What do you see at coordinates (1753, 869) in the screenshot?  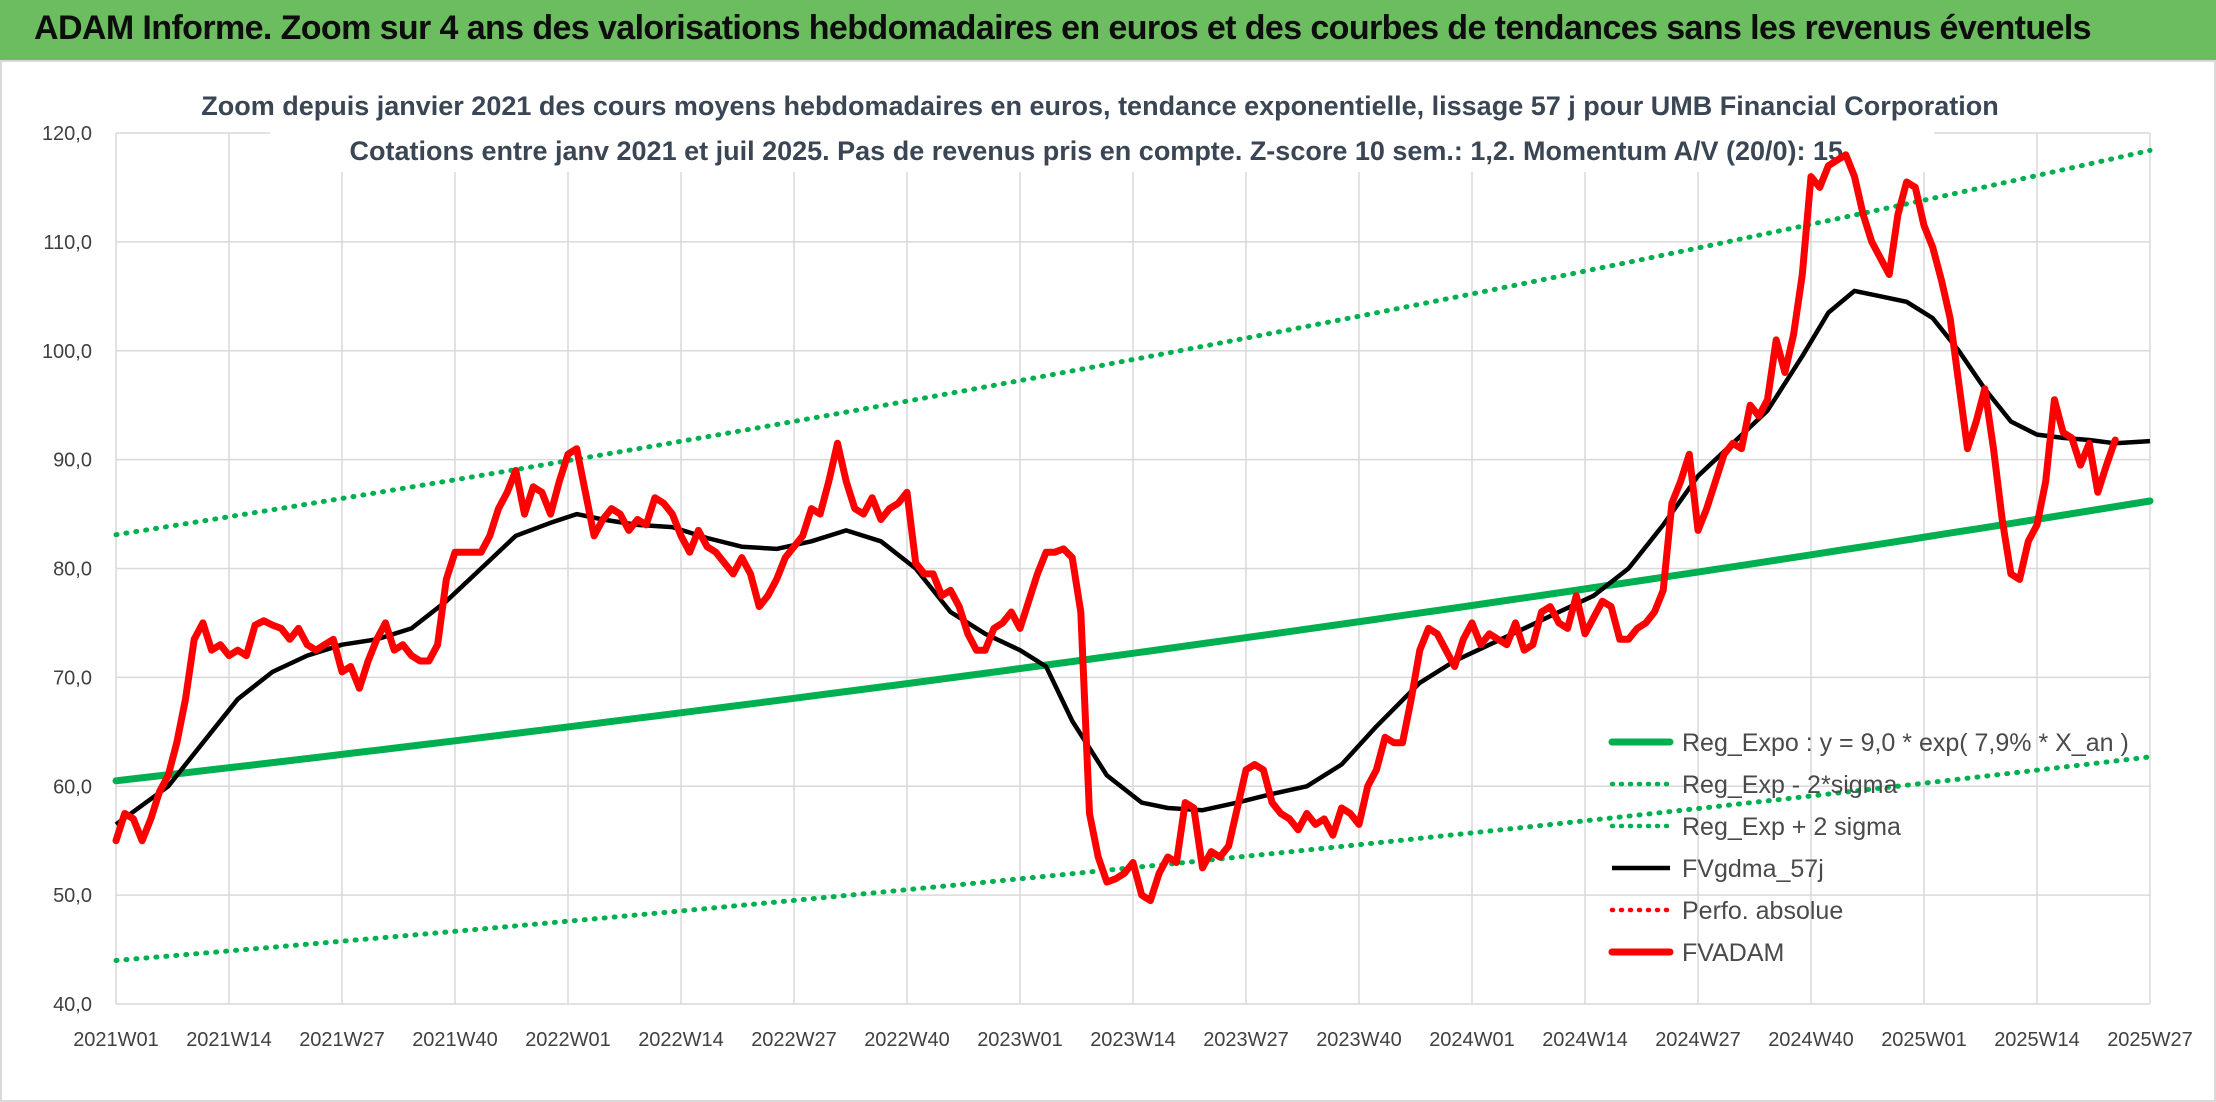 I see `legend-label-fvgdma-57j: FVgdma_57j` at bounding box center [1753, 869].